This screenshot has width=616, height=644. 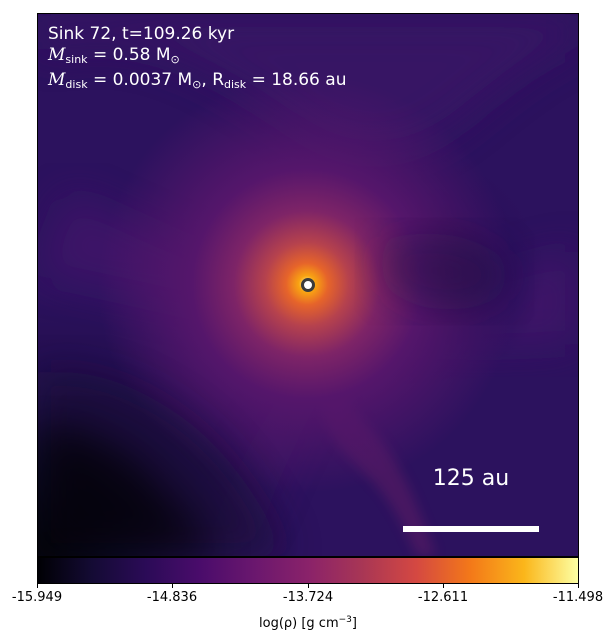 I want to click on disk-radius-value: = 18.66 au, so click(x=299, y=80).